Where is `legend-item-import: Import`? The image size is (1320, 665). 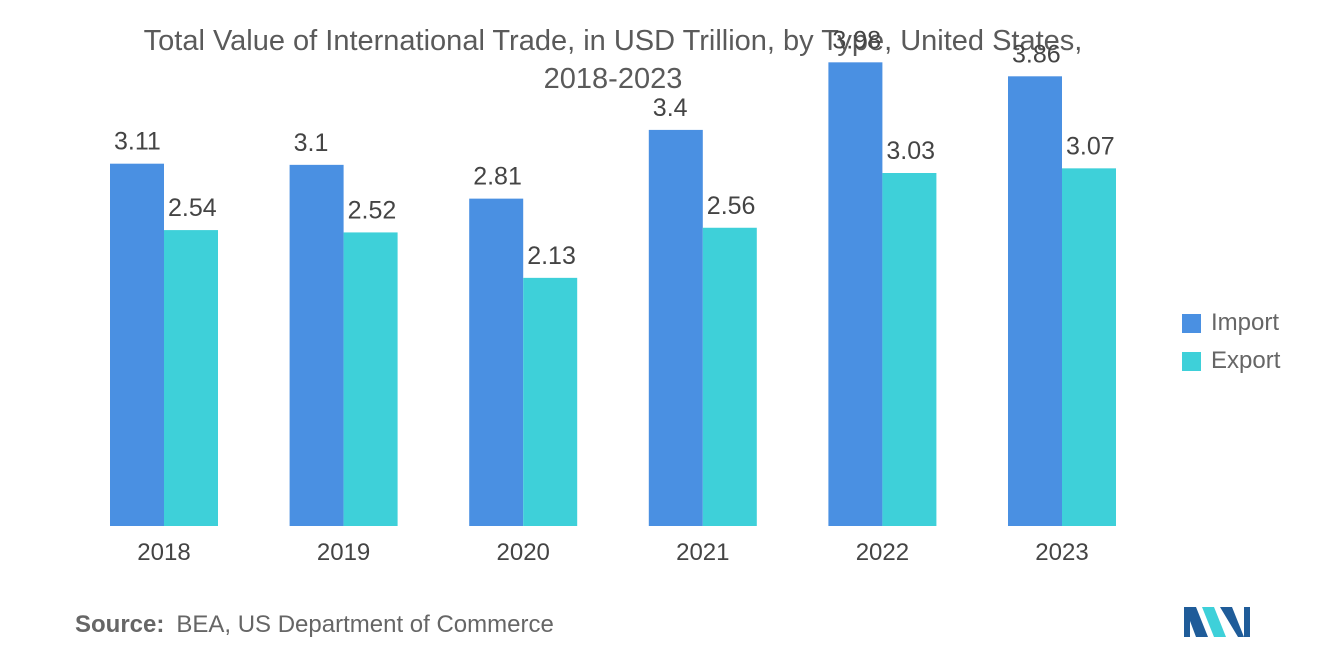 legend-item-import: Import is located at coordinates (1231, 323).